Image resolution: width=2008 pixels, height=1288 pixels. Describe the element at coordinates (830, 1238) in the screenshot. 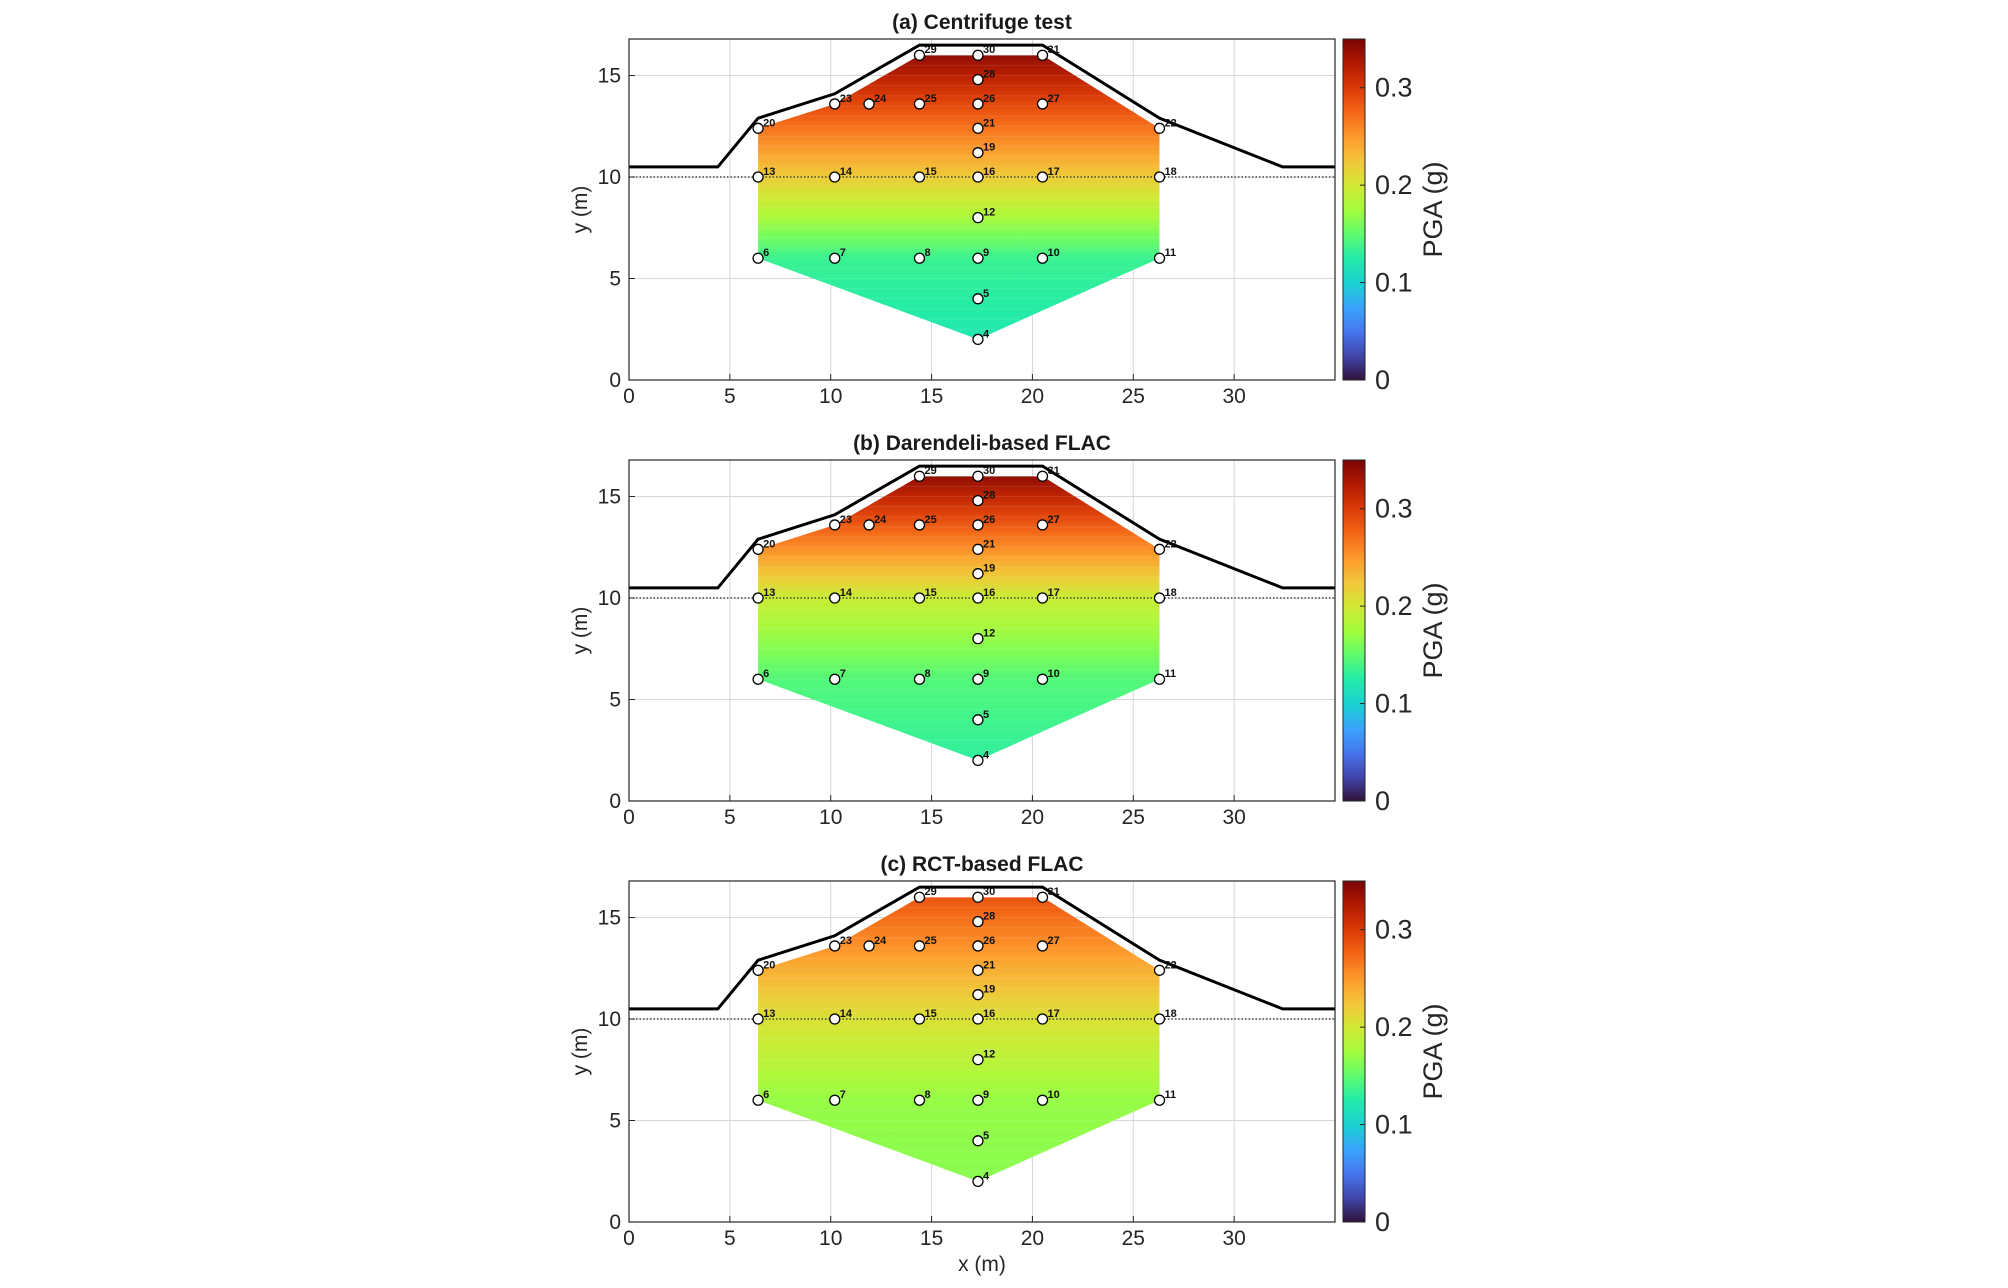

I see `x-tick-label: 10` at that location.